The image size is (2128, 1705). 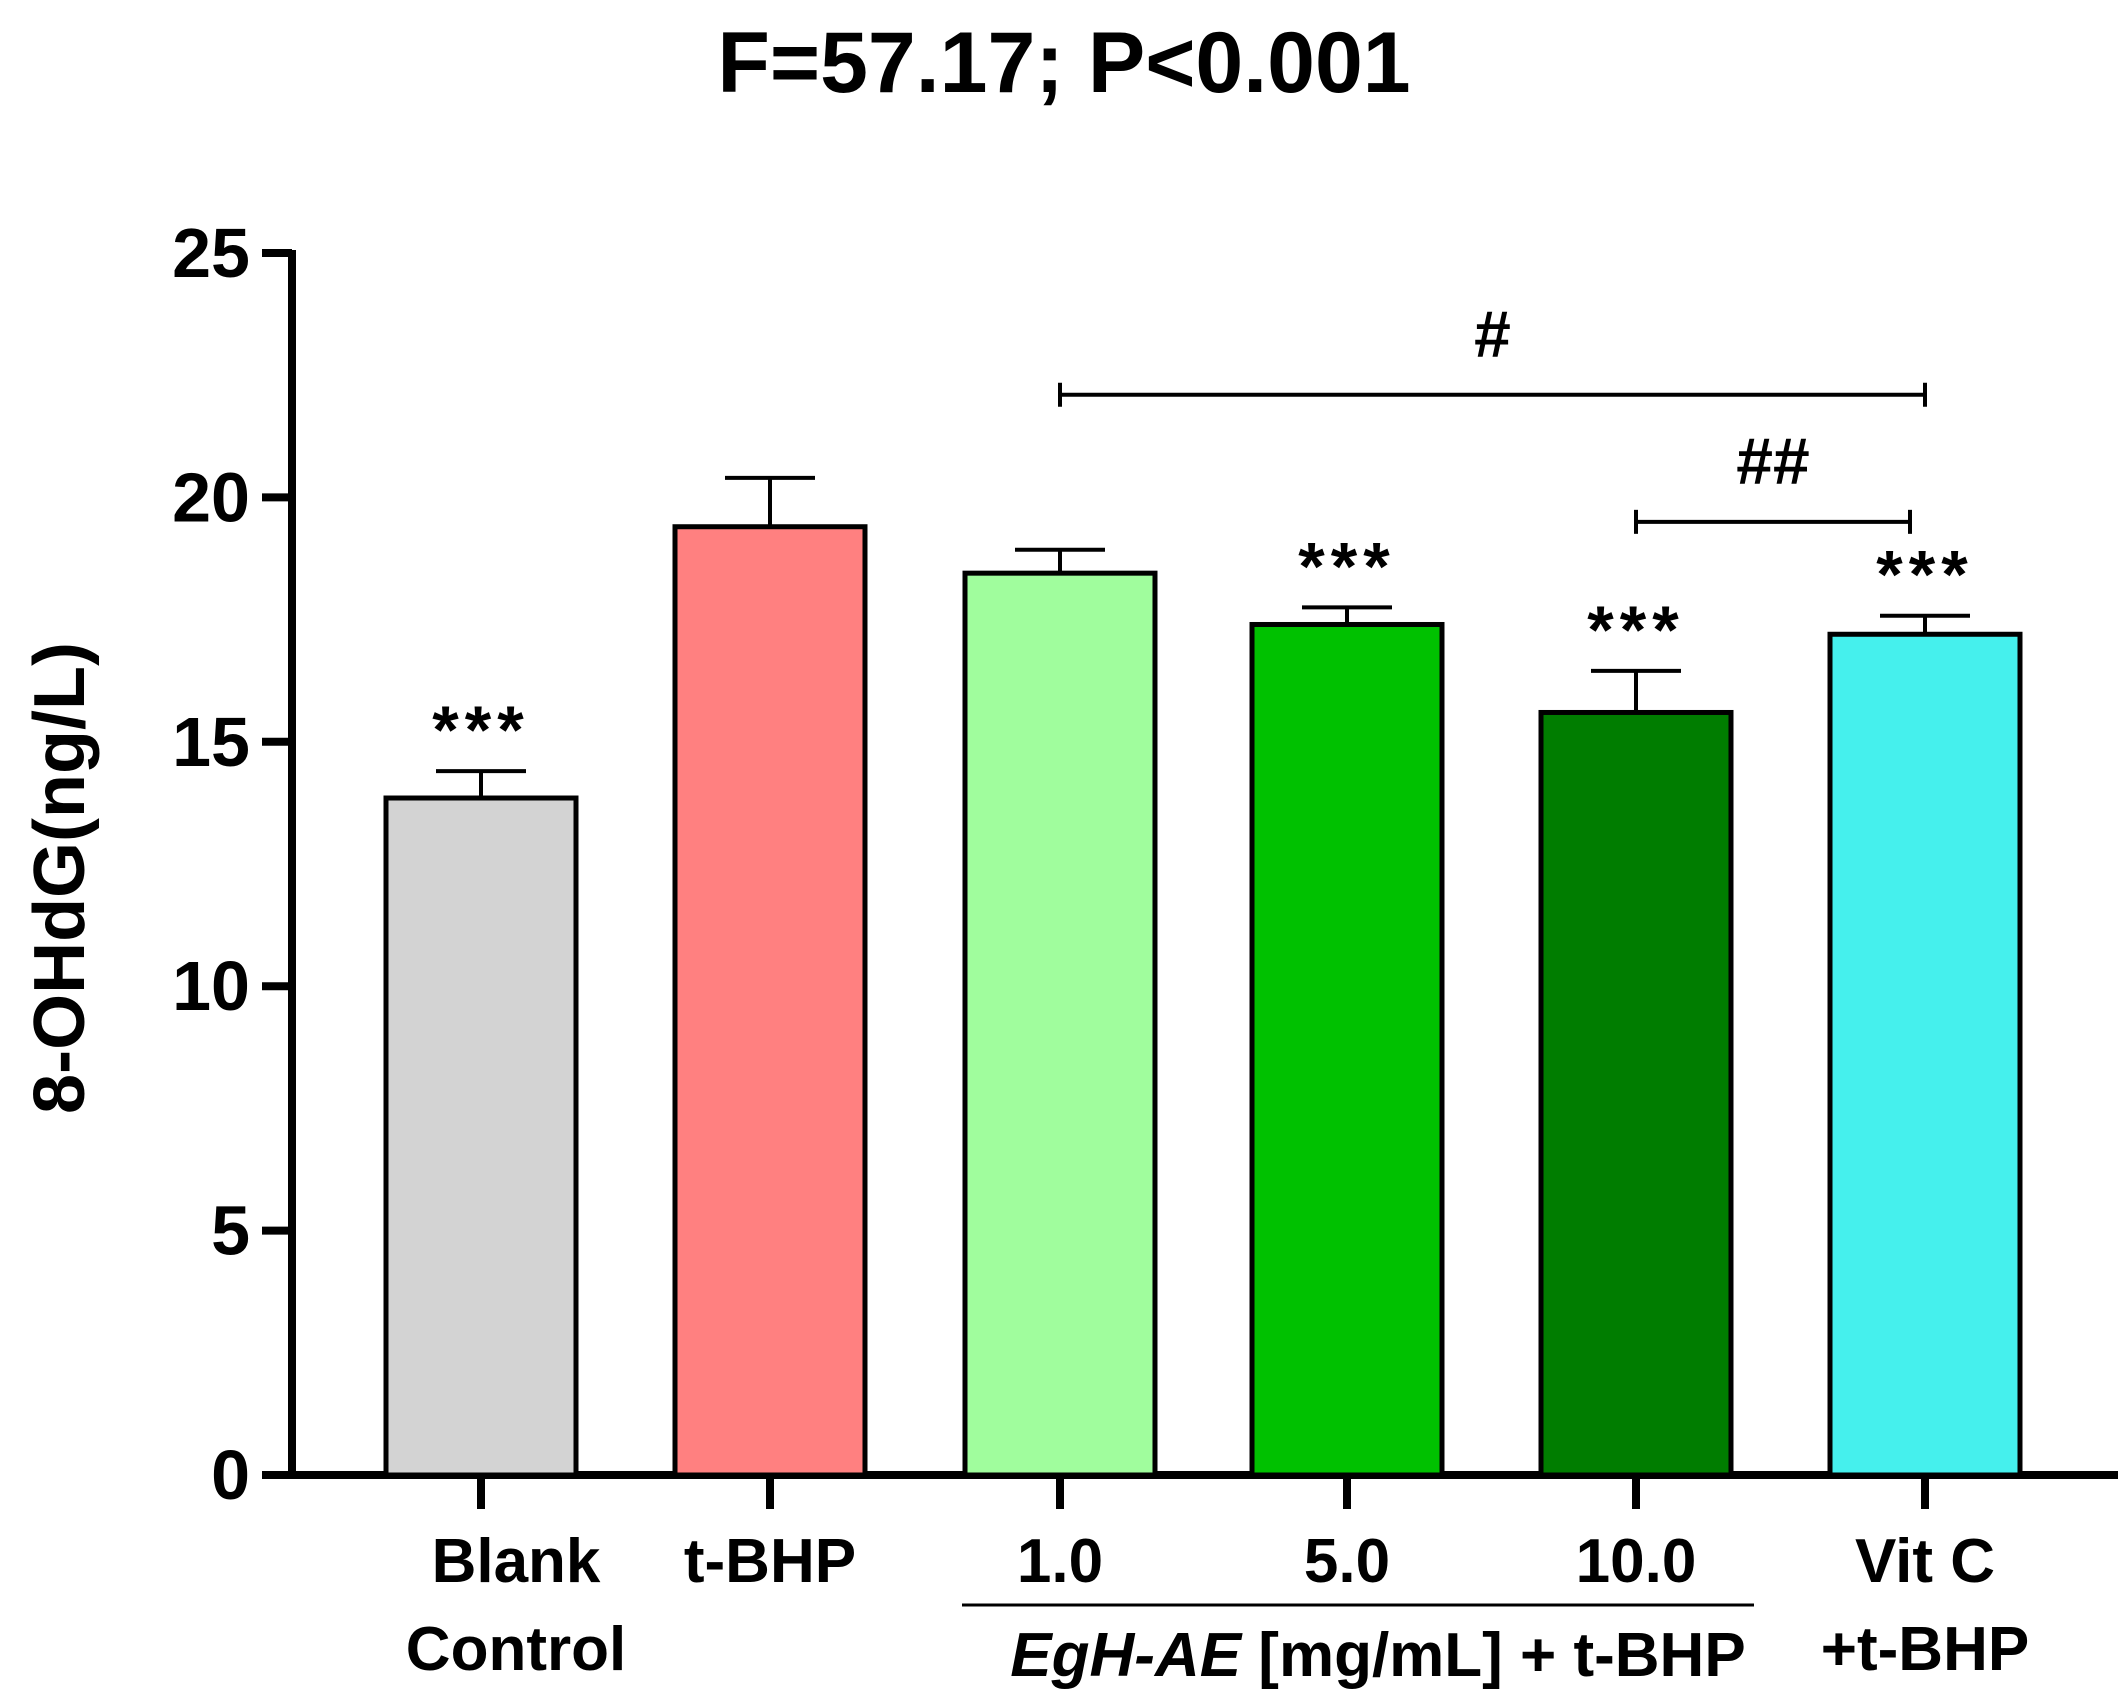 I want to click on y-tick-label: 25, so click(x=211, y=253).